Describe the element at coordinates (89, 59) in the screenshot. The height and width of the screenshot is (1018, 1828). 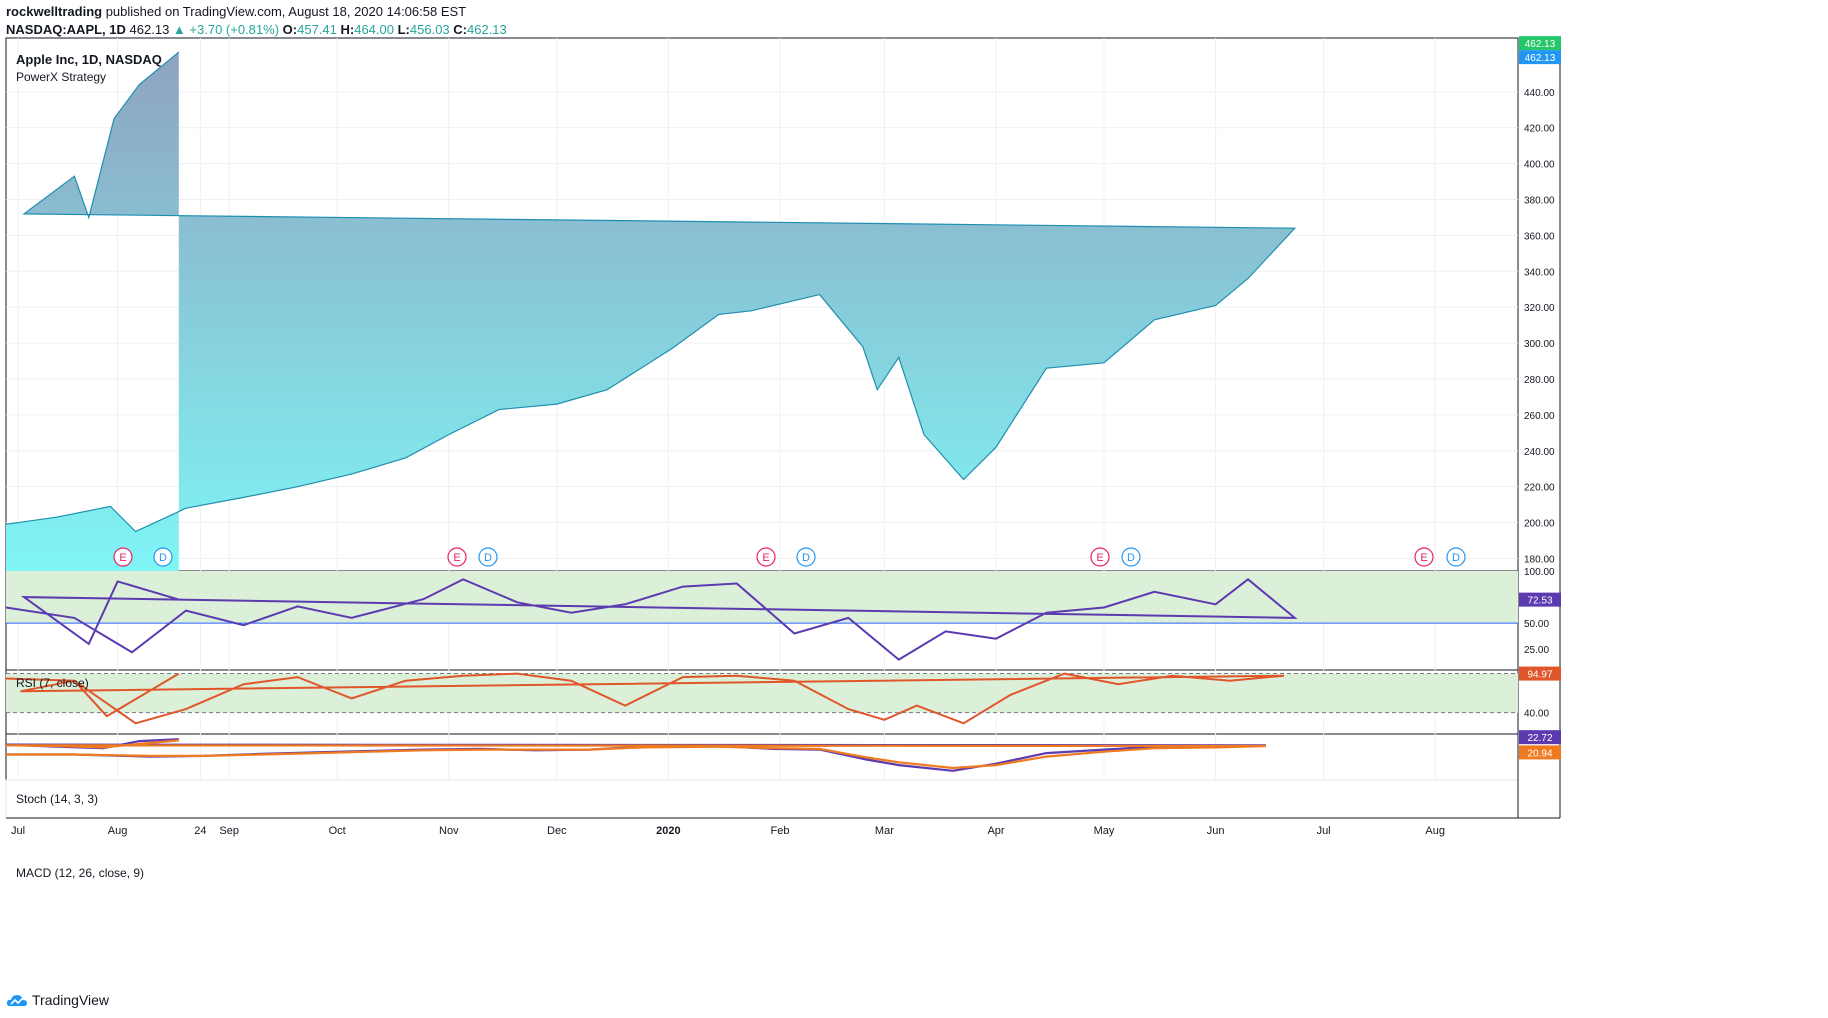
I see `chart-title: Apple Inc, 1D, NASDAQ` at that location.